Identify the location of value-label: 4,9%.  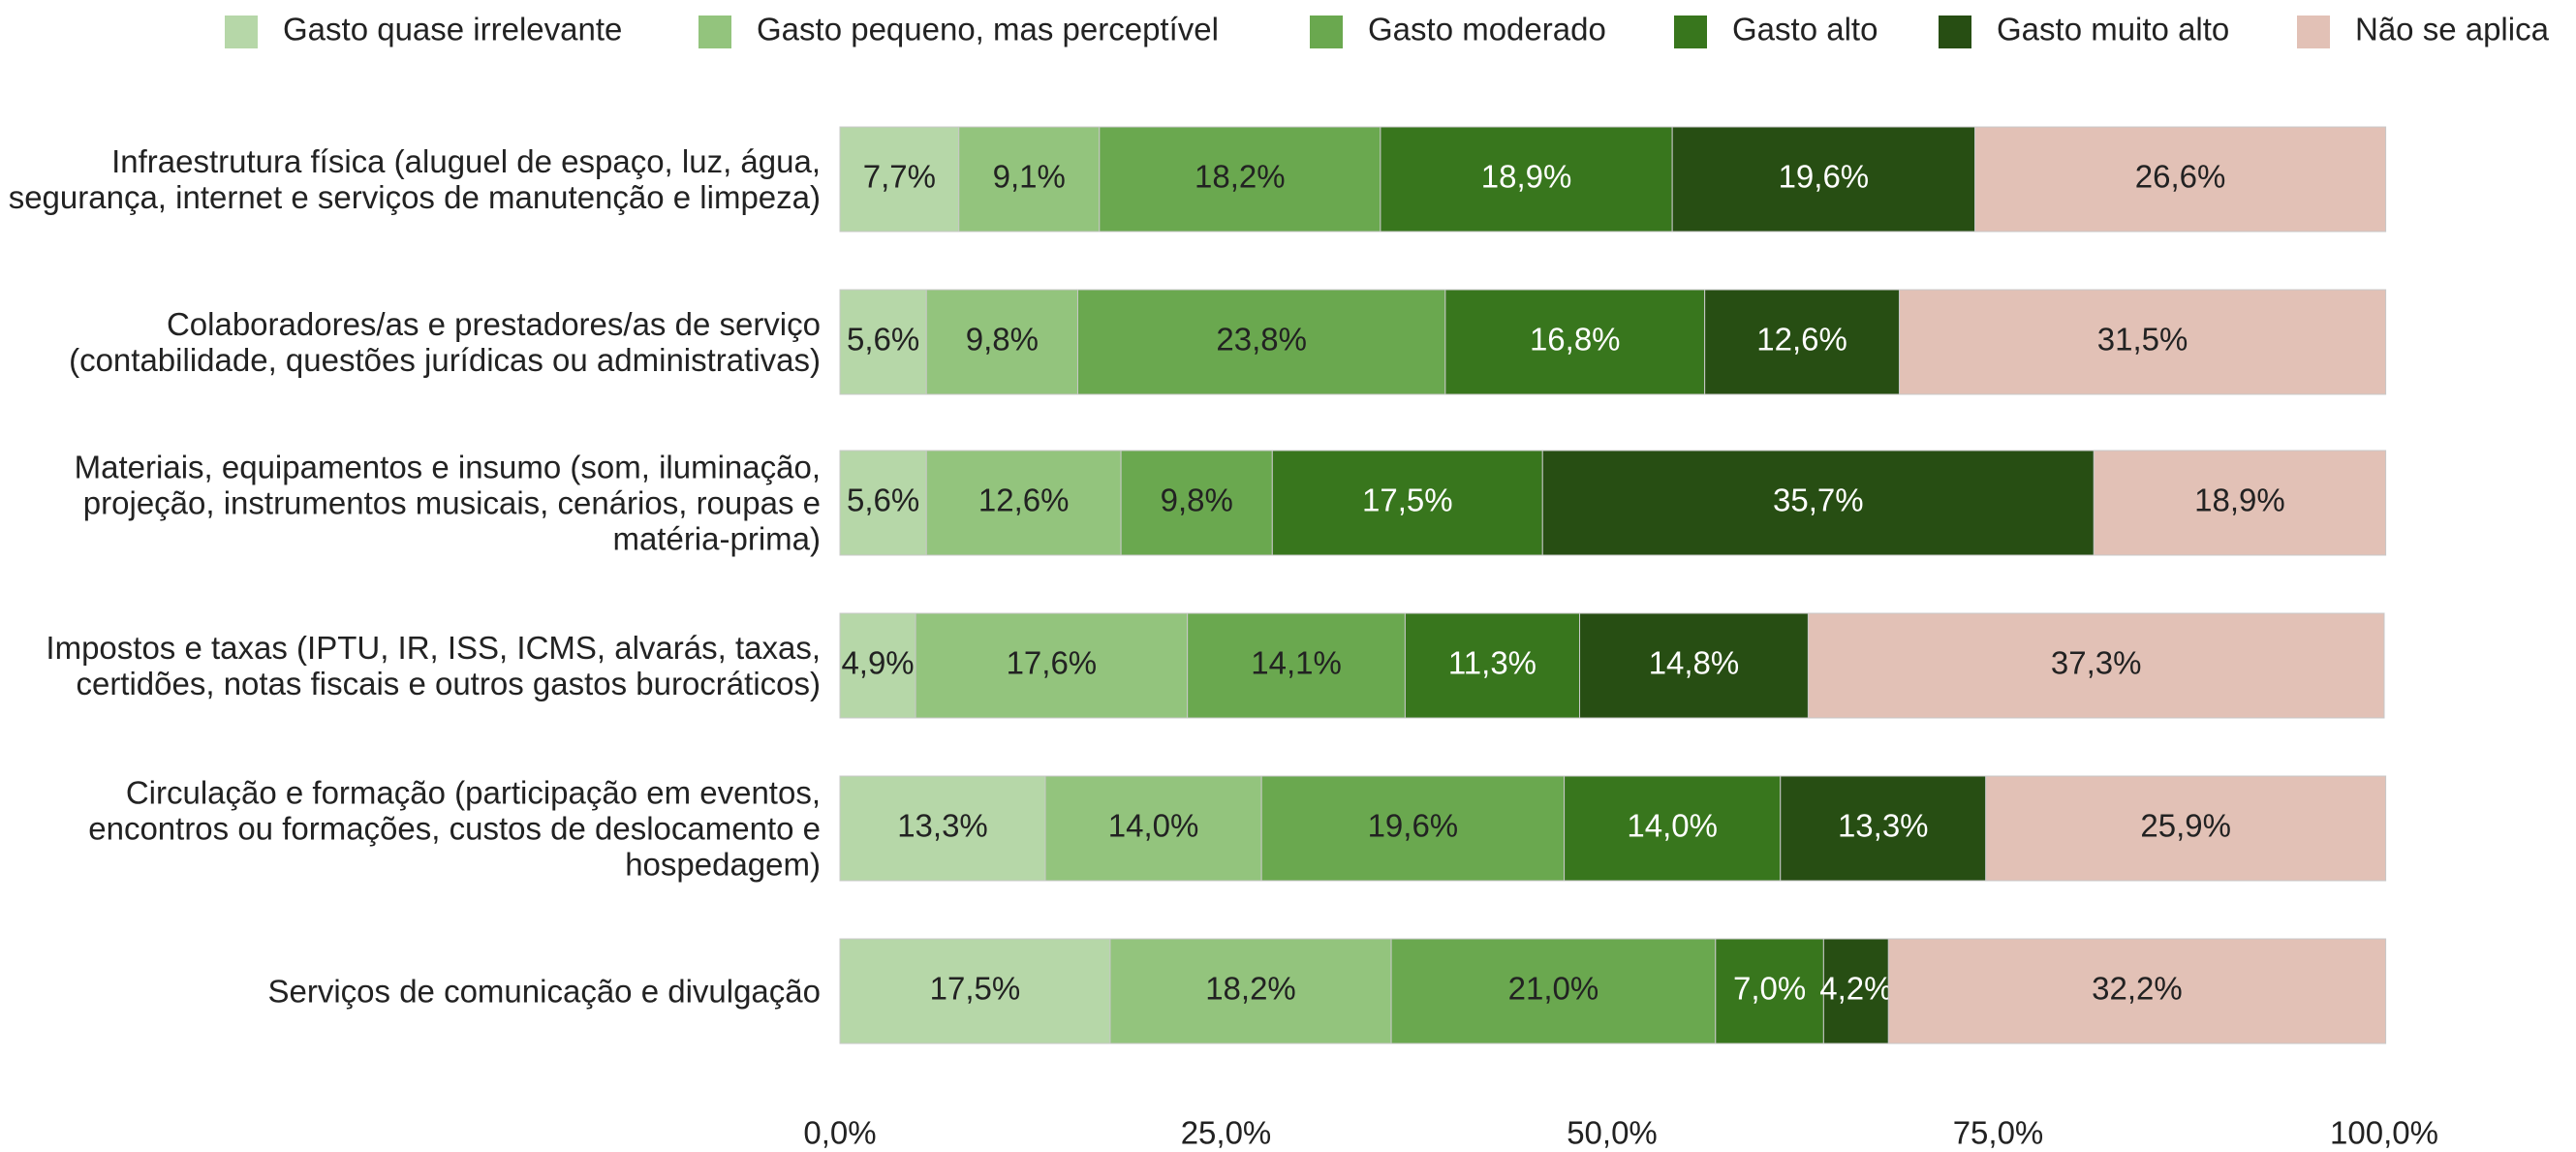
(877, 663).